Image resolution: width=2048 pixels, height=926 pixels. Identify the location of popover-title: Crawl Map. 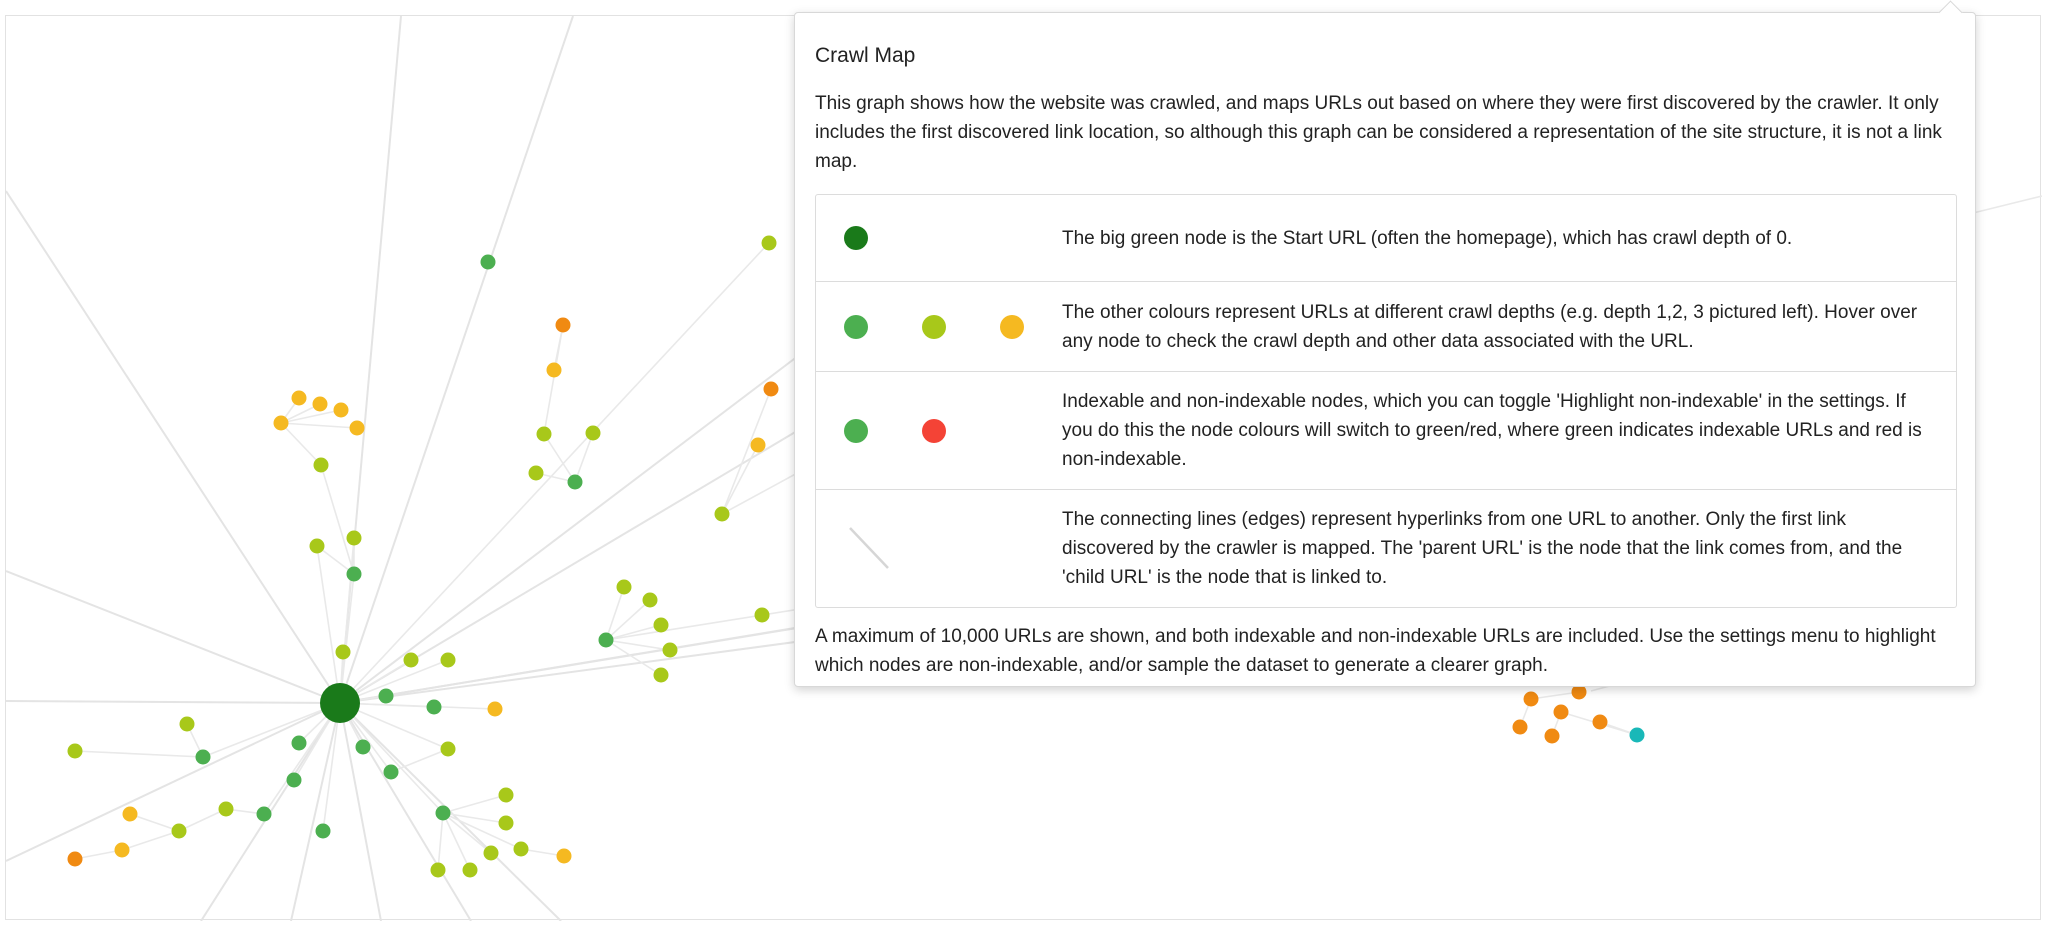
(865, 55).